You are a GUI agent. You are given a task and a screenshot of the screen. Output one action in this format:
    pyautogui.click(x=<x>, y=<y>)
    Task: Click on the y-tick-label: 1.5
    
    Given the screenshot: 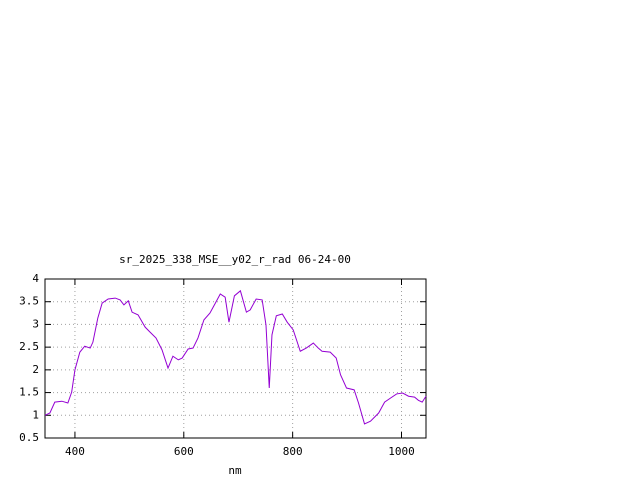 What is the action you would take?
    pyautogui.click(x=29, y=392)
    